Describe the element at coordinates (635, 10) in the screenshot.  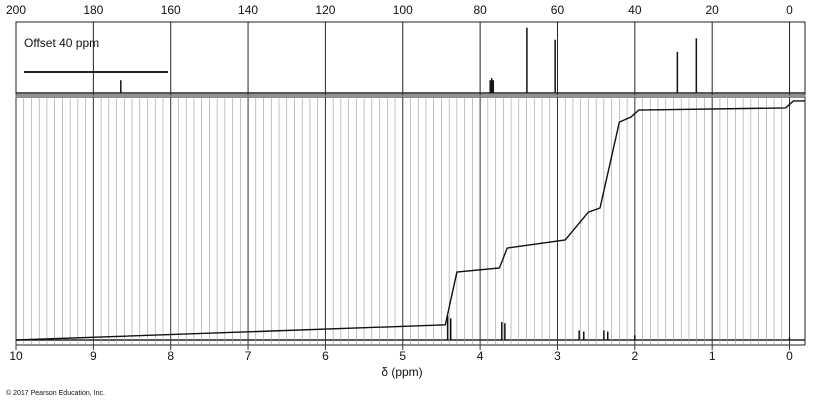
I see `x2-tick-label: 40` at that location.